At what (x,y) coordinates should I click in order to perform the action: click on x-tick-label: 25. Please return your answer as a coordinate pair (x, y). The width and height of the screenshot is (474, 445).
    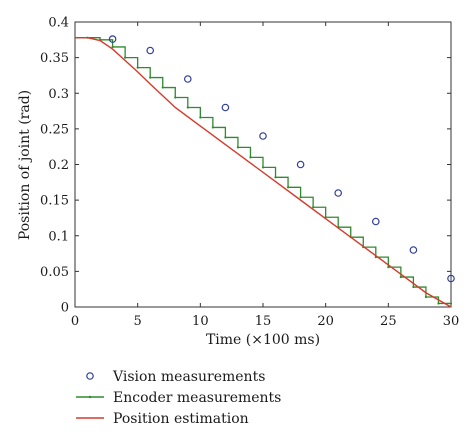
    Looking at the image, I should click on (388, 321).